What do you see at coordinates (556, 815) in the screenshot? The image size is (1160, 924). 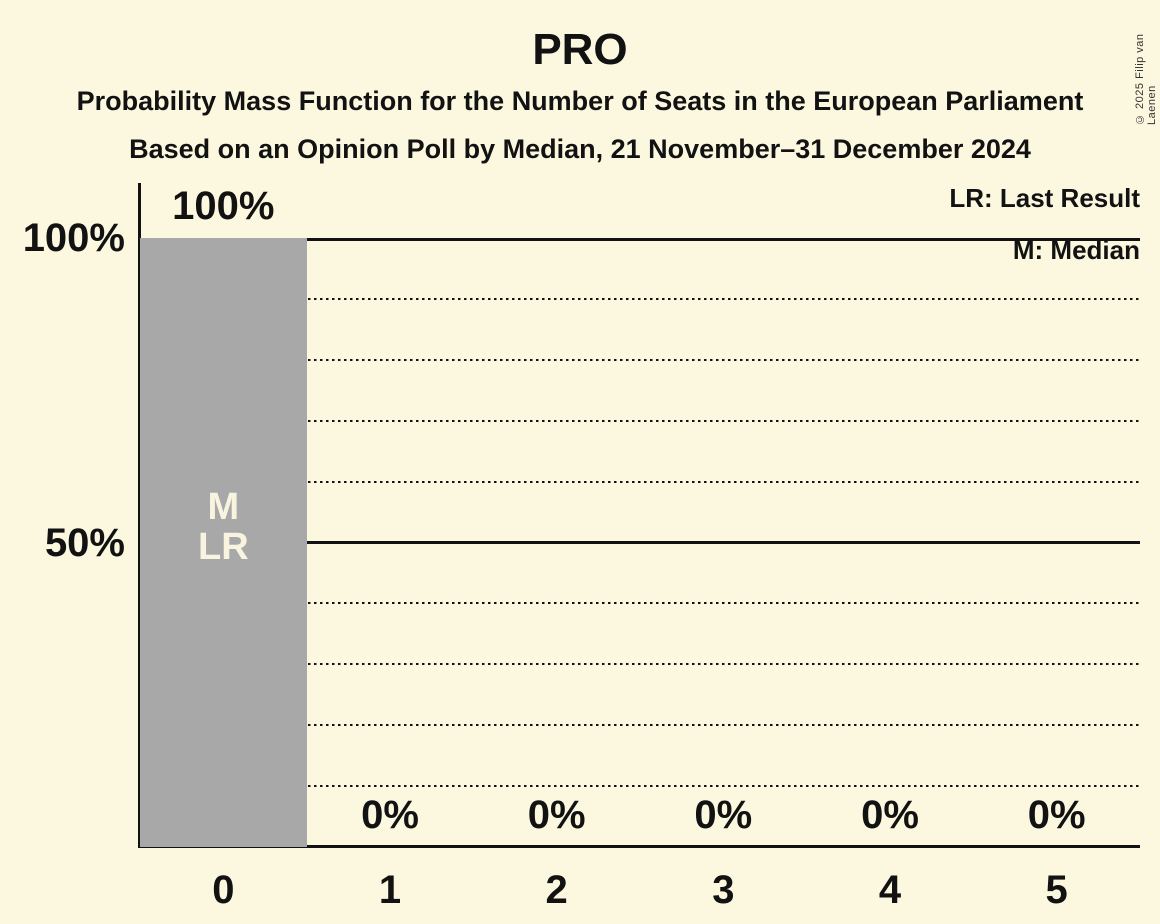 I see `bar-value-label-2: 0%` at bounding box center [556, 815].